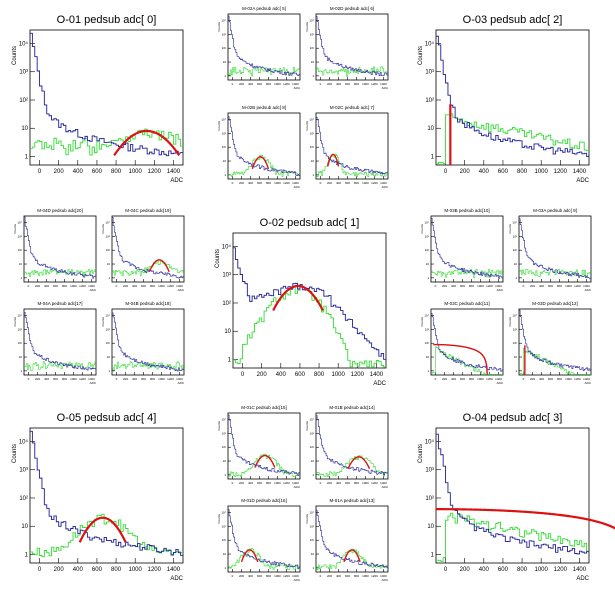 Image resolution: width=615 pixels, height=600 pixels. What do you see at coordinates (60, 210) in the screenshot?
I see `chart-title: M-04D pedsub adc[20]` at bounding box center [60, 210].